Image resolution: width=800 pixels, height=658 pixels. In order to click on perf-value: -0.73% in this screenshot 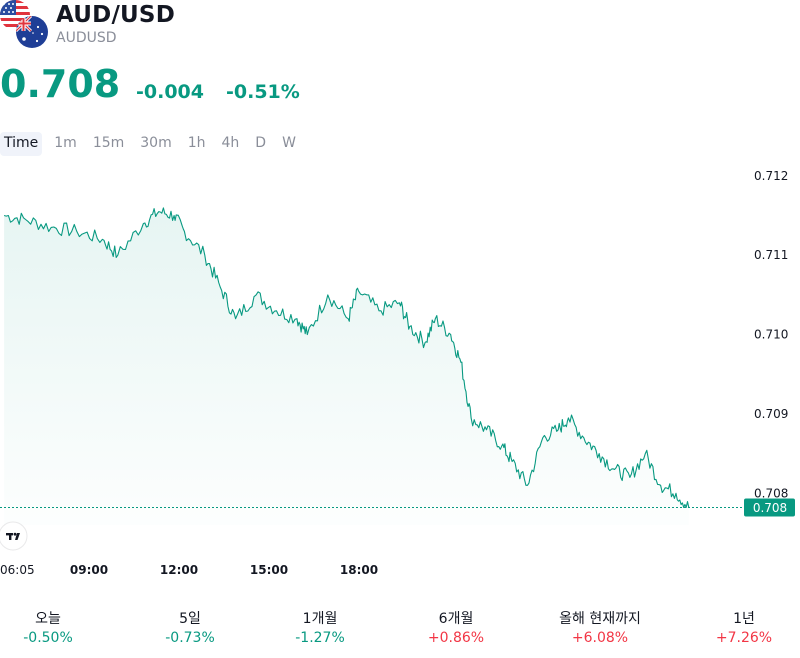, I will do `click(190, 638)`.